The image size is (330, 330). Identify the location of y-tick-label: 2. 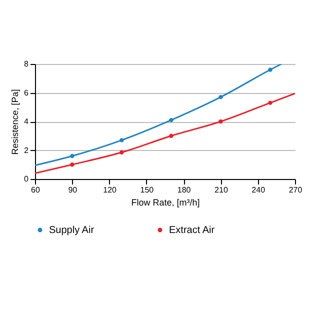
(27, 150).